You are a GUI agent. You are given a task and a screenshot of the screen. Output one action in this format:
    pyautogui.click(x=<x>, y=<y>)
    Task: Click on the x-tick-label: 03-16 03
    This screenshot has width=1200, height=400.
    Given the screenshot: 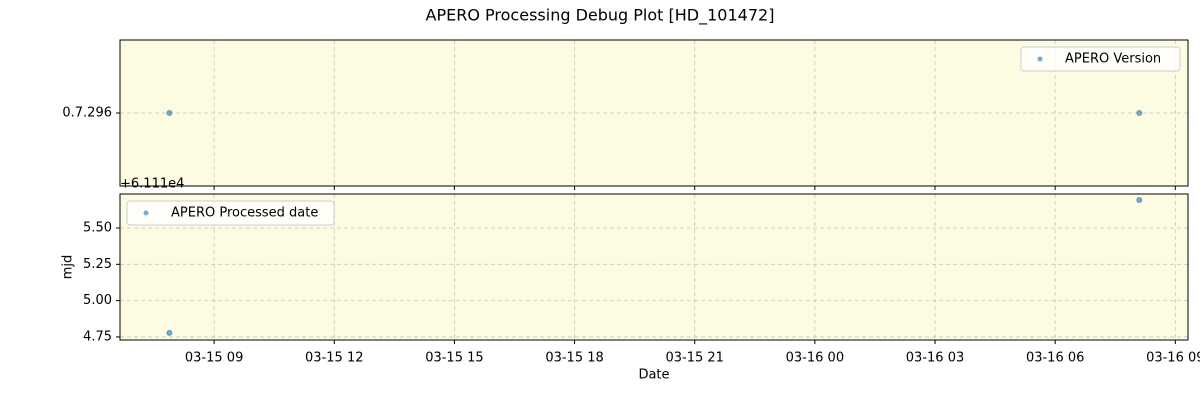 What is the action you would take?
    pyautogui.click(x=935, y=358)
    